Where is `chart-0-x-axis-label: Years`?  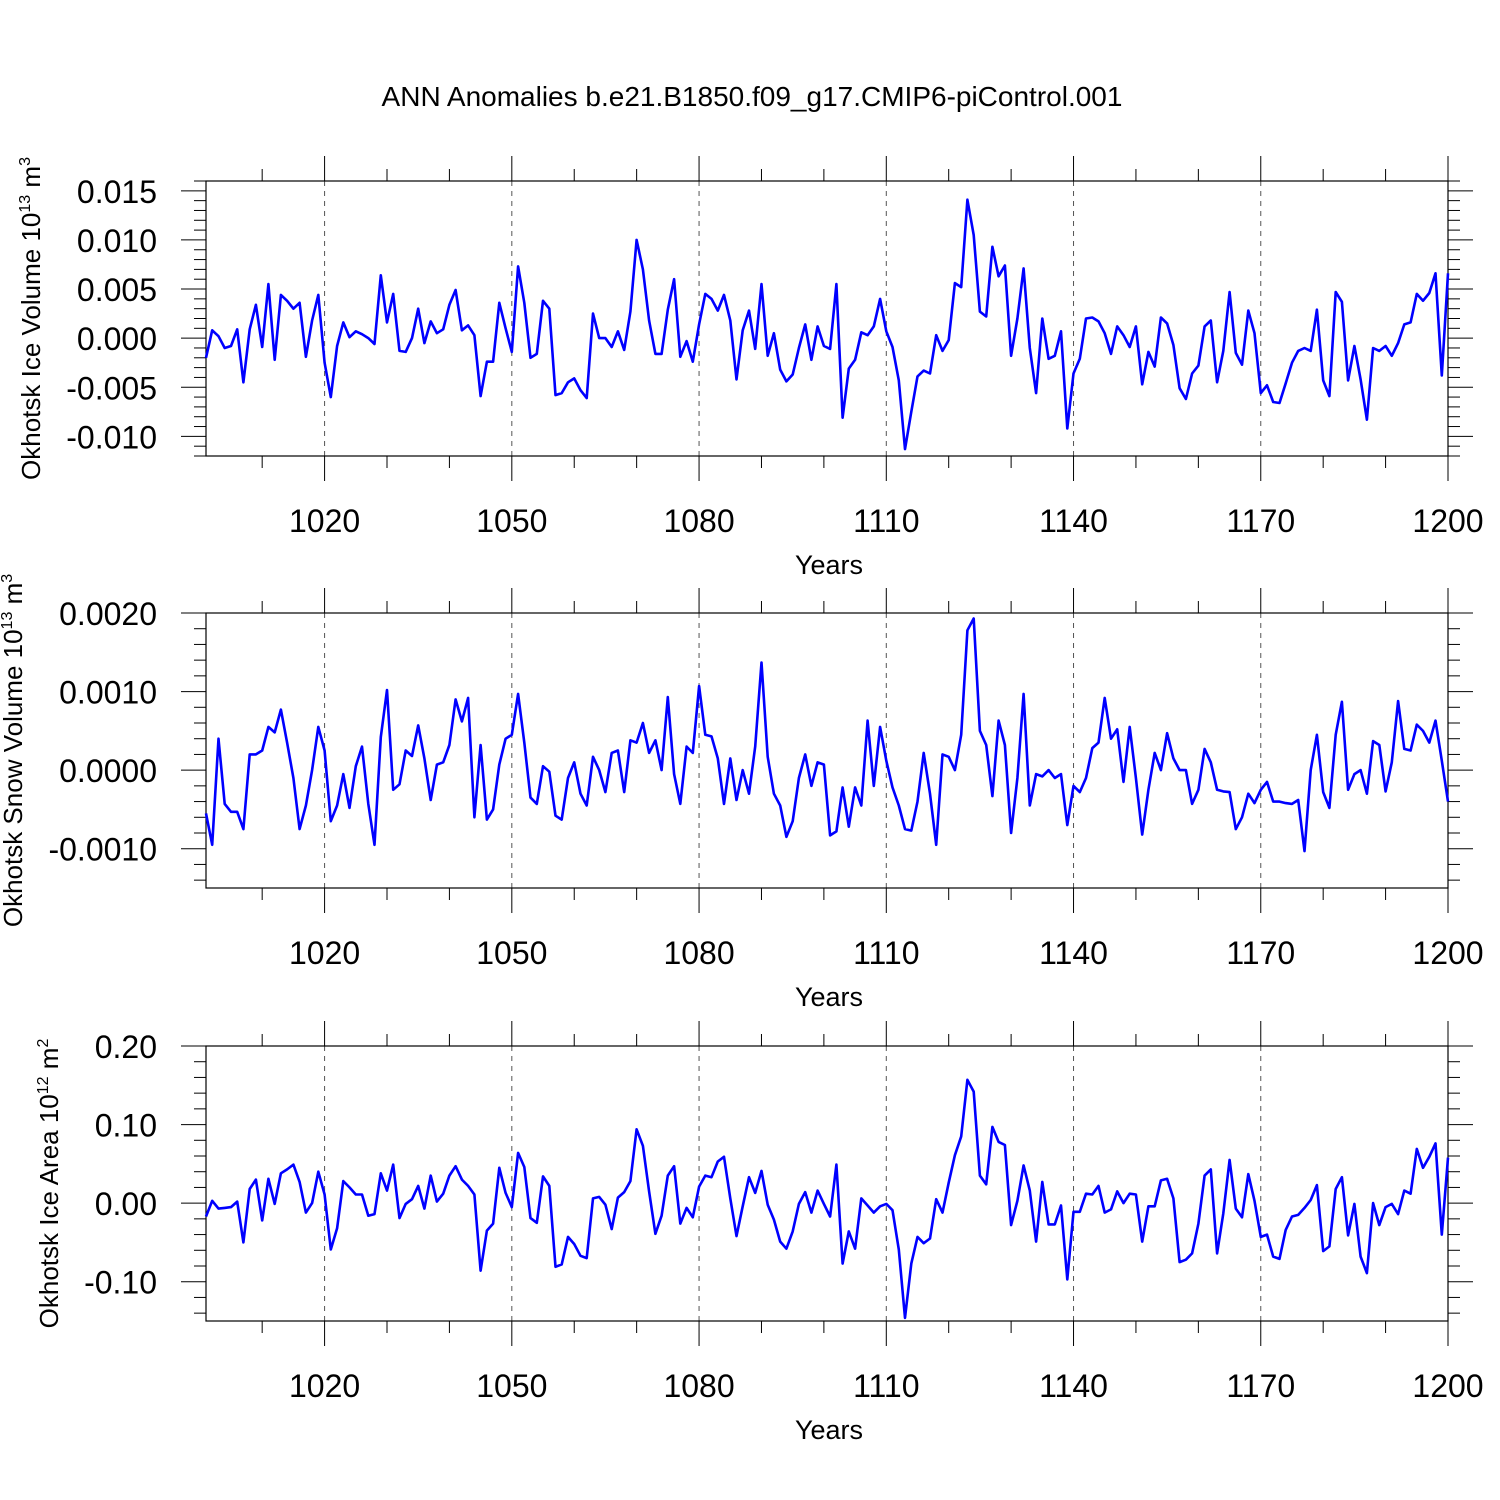
chart-0-x-axis-label: Years is located at coordinates (829, 565).